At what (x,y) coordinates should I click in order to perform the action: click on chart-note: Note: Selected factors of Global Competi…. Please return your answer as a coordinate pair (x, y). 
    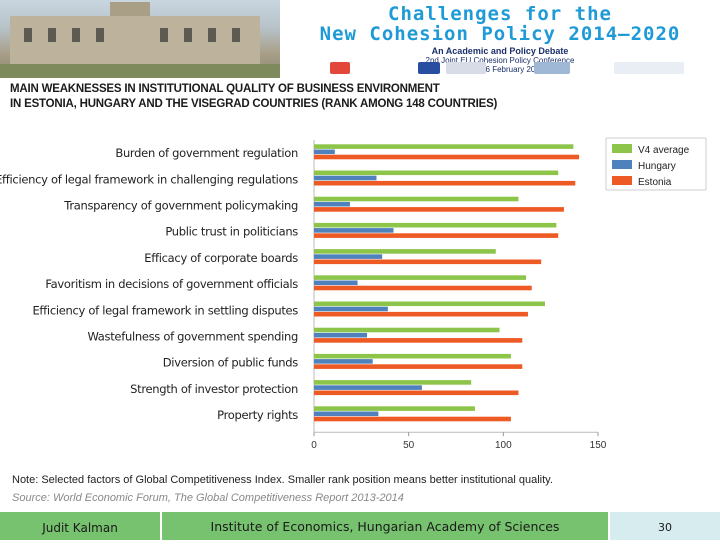
    Looking at the image, I should click on (282, 480).